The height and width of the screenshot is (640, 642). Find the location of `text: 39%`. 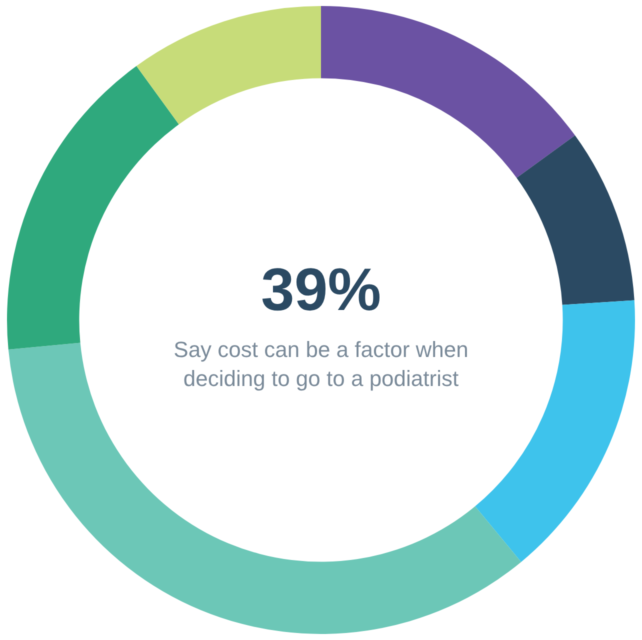

text: 39% is located at coordinates (321, 289).